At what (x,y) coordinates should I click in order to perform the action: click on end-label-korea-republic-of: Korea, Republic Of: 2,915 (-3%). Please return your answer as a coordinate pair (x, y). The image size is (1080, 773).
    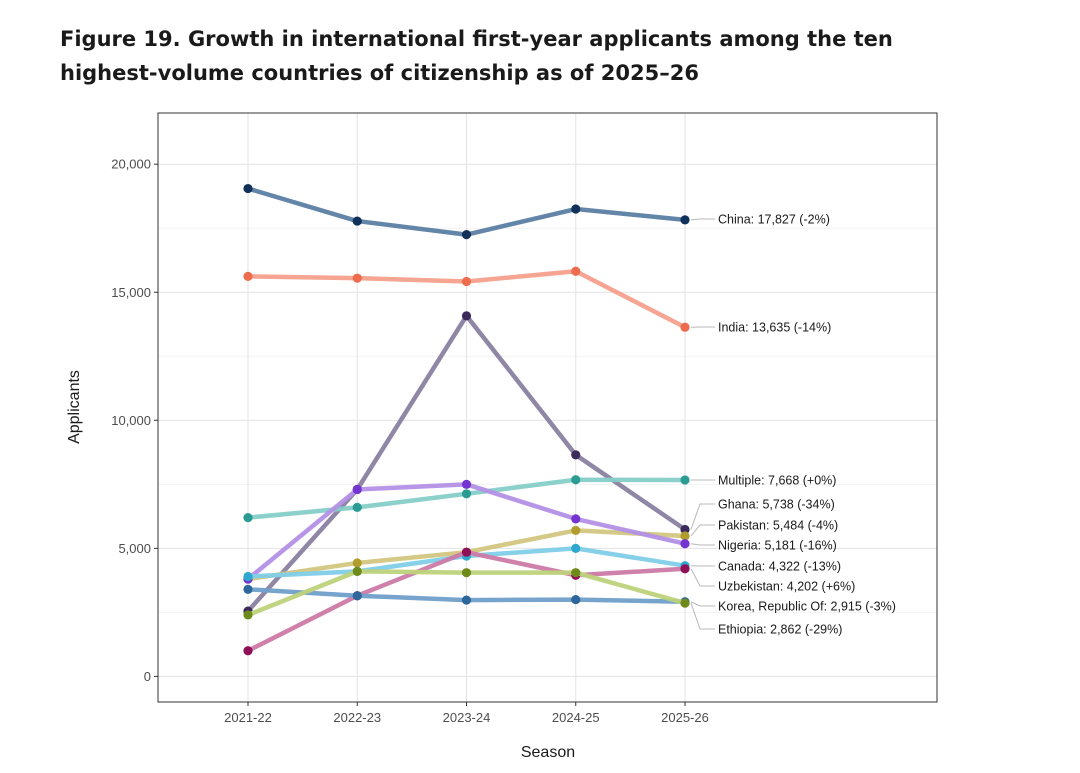
    Looking at the image, I should click on (807, 607).